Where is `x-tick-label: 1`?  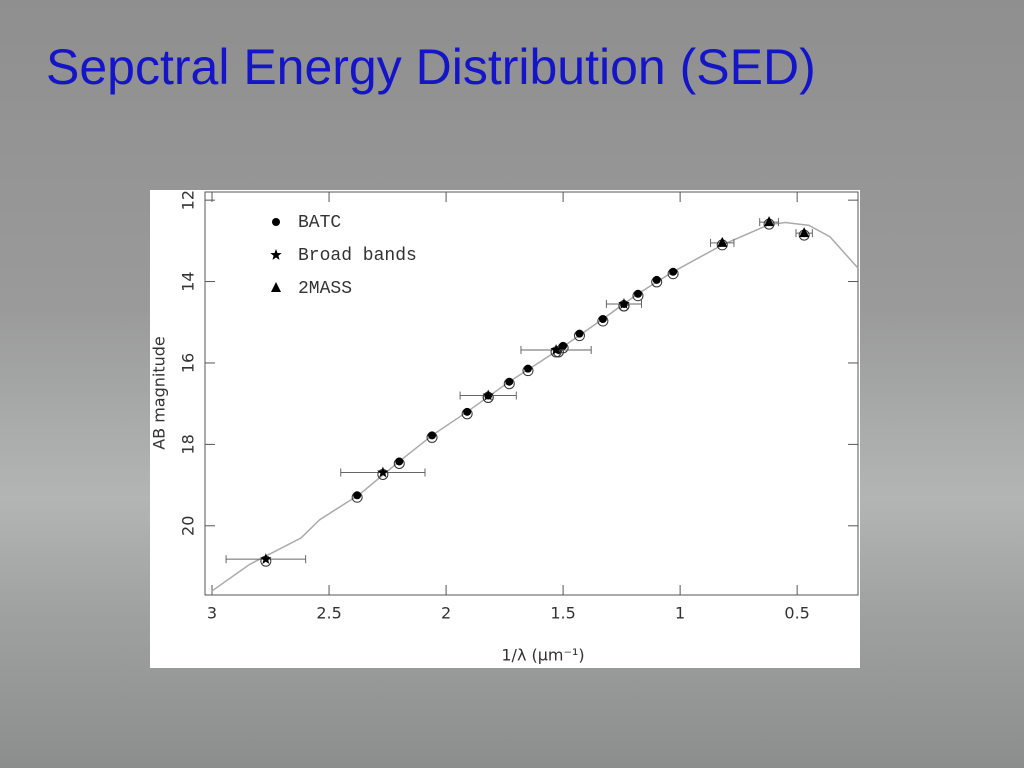 x-tick-label: 1 is located at coordinates (680, 613).